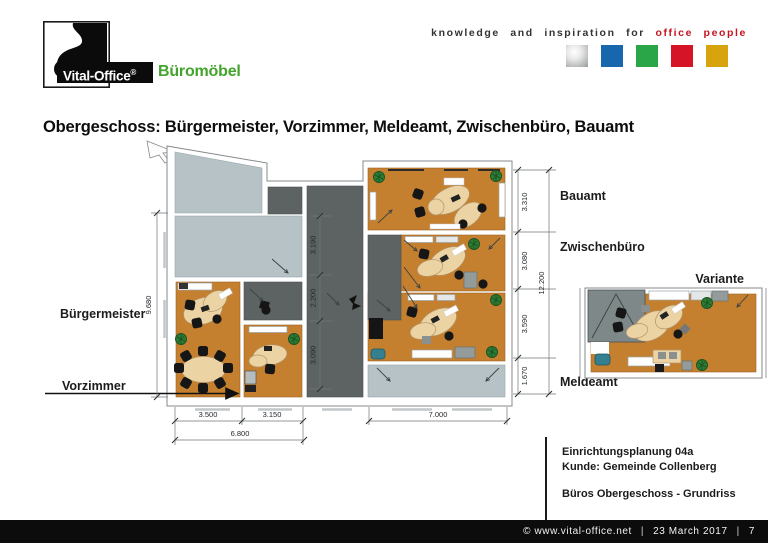  I want to click on corridor-symbols, so click(343, 301).